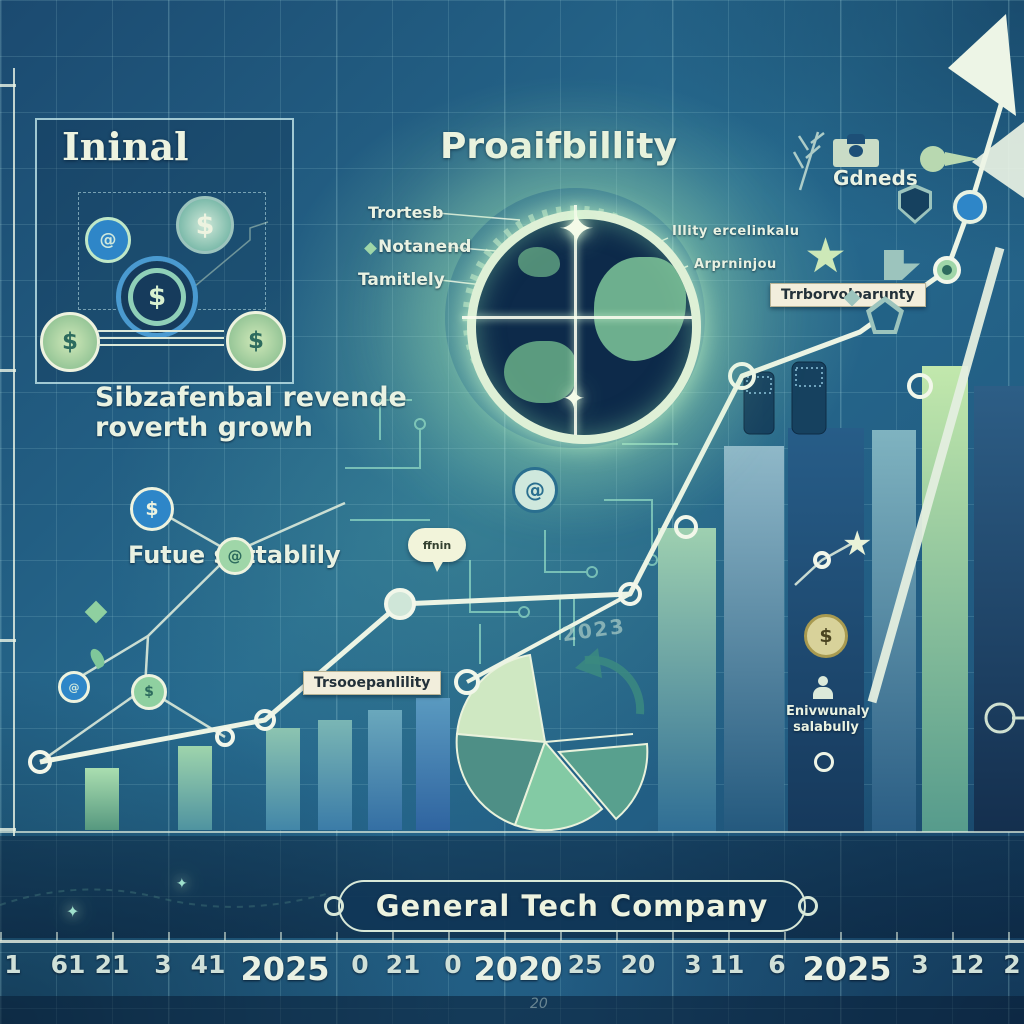  What do you see at coordinates (512, 832) in the screenshot?
I see `chart-baseline` at bounding box center [512, 832].